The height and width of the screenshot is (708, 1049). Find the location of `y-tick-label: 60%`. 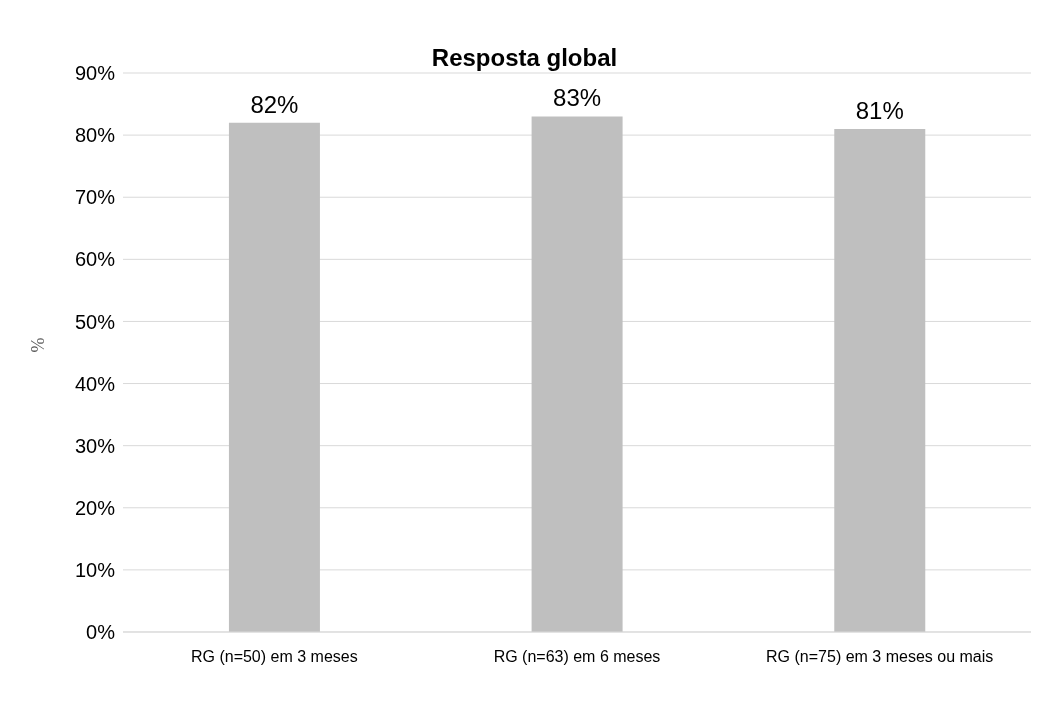

y-tick-label: 60% is located at coordinates (95, 259).